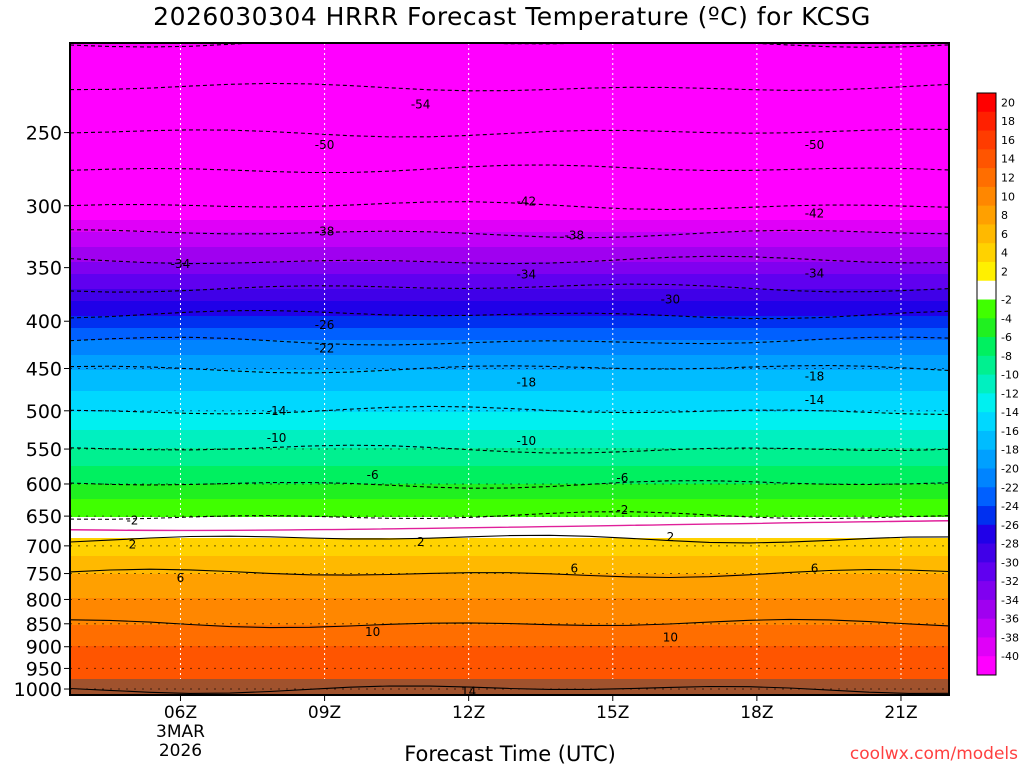 The width and height of the screenshot is (1024, 768). I want to click on colorbar-label: -34, so click(1010, 600).